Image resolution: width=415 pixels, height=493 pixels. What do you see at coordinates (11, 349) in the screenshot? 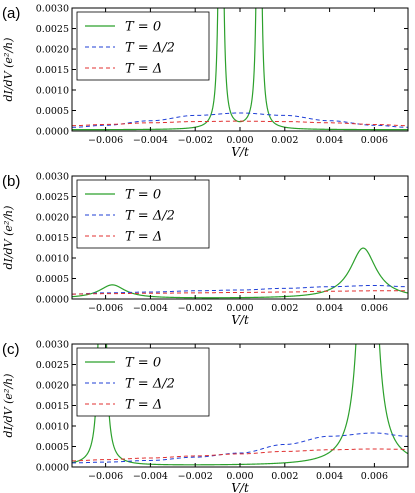
I see `panel-label: (c)` at bounding box center [11, 349].